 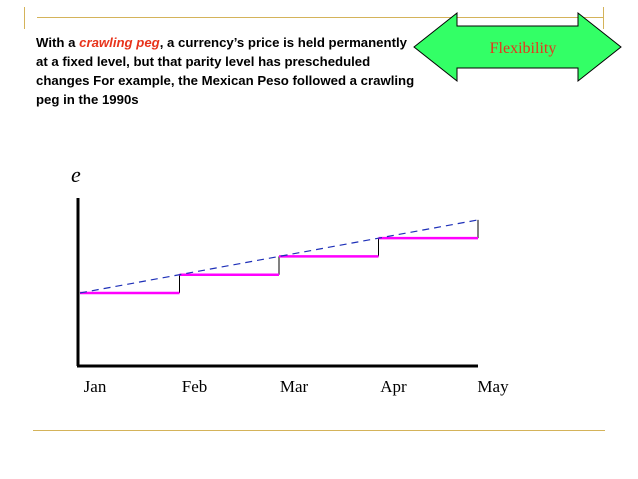 I want to click on flexibility-label: Flexibility, so click(x=523, y=48).